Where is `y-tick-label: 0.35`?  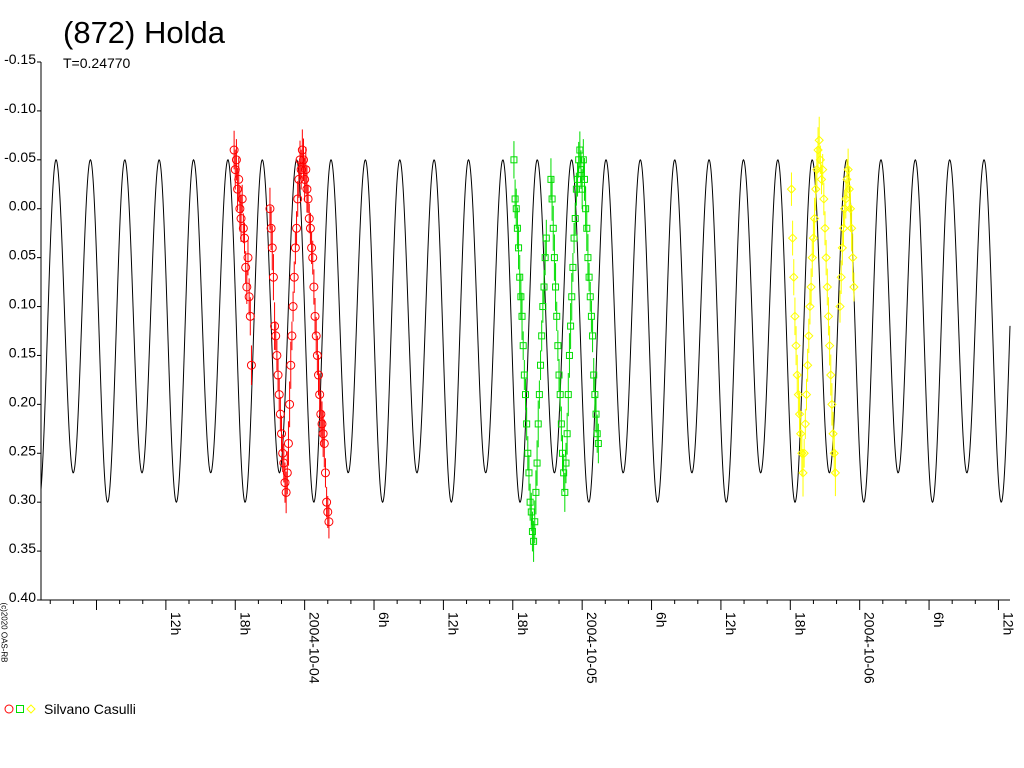 y-tick-label: 0.35 is located at coordinates (22, 548).